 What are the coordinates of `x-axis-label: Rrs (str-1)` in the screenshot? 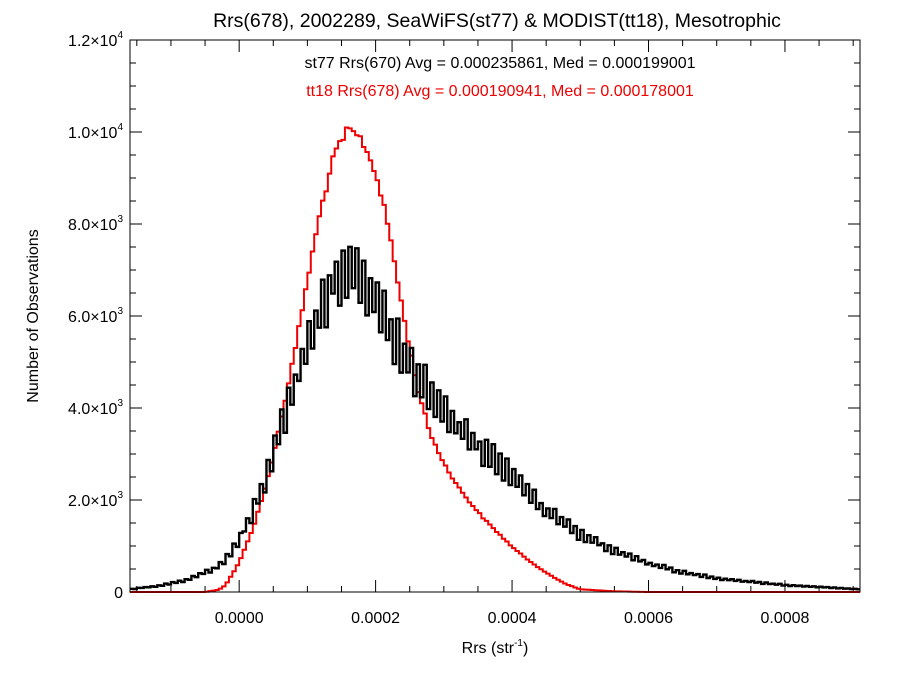 It's located at (495, 647).